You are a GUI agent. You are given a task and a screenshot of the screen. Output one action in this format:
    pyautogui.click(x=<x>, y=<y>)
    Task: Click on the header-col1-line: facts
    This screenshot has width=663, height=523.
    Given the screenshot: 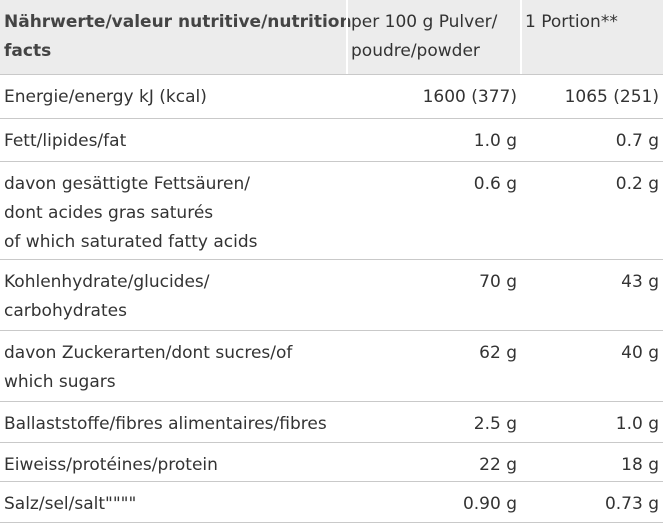 What is the action you would take?
    pyautogui.click(x=28, y=51)
    